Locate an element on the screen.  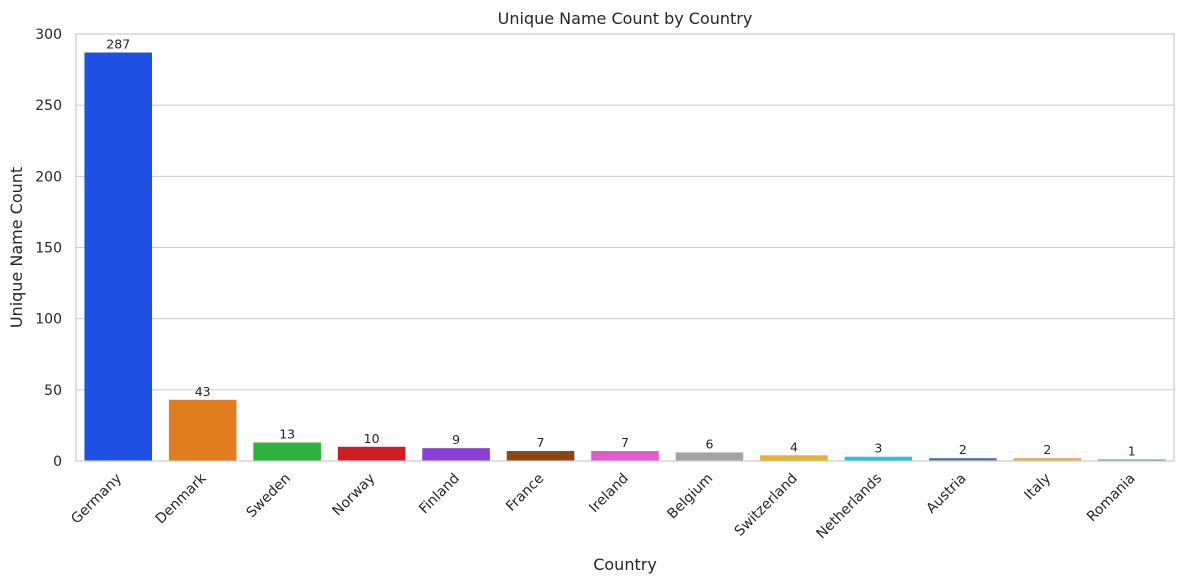
chart-title: Unique Name Count by Country is located at coordinates (625, 18).